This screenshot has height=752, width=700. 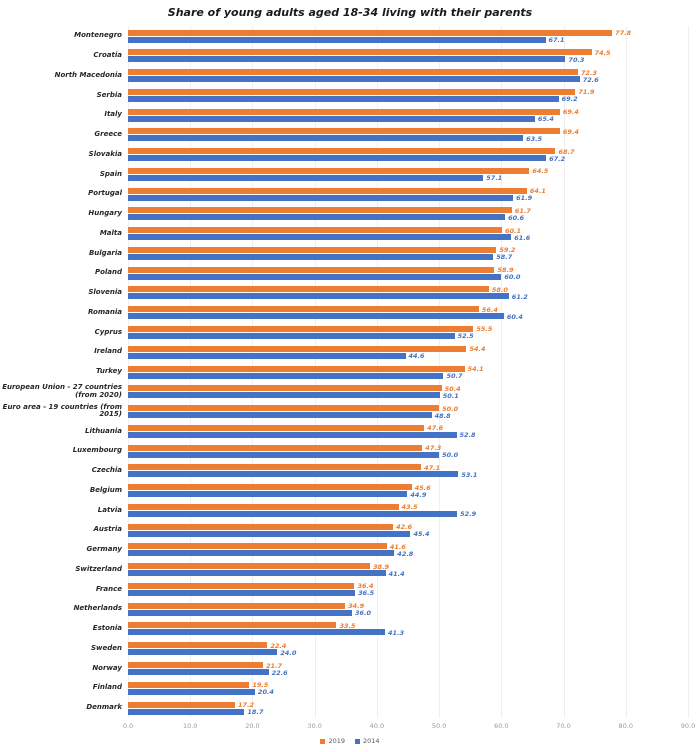 I want to click on bar-value-2019: 47.3, so click(x=433, y=448).